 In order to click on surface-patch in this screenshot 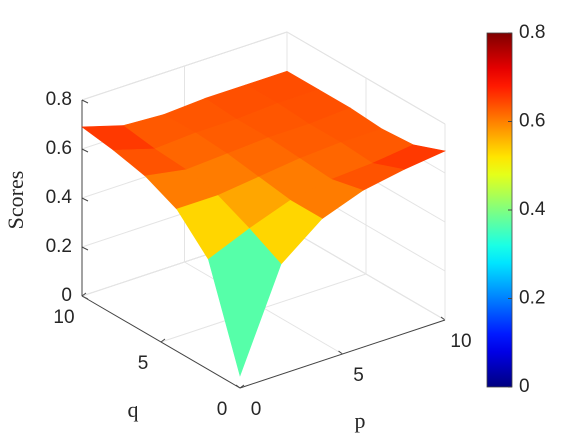, I will do `click(245, 302)`.